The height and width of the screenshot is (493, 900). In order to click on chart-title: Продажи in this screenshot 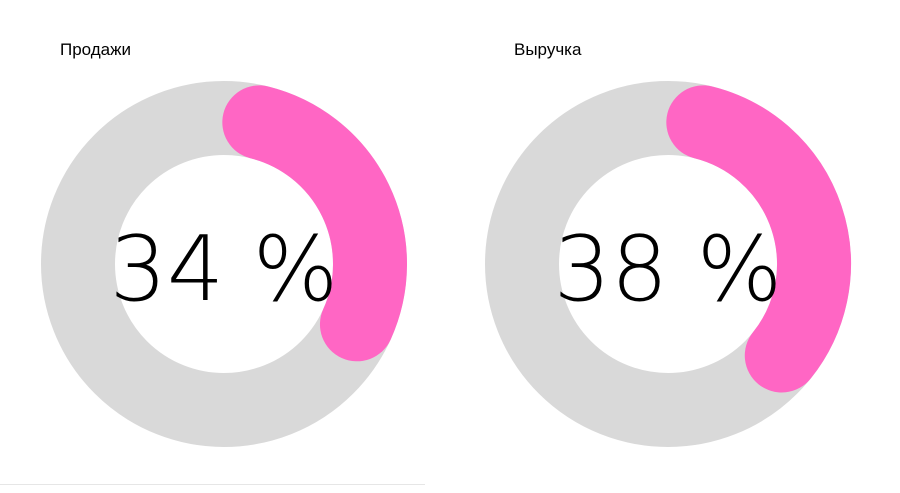, I will do `click(95, 49)`.